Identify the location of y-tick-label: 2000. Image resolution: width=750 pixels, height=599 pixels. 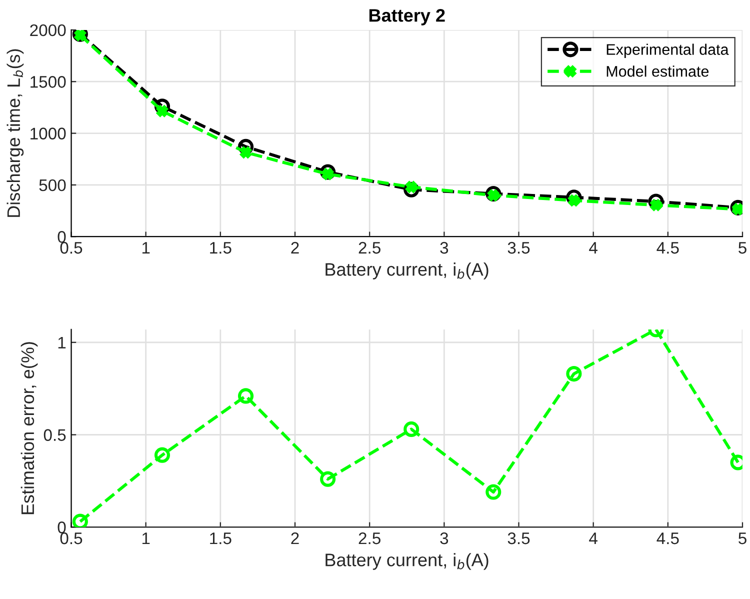
(48, 30).